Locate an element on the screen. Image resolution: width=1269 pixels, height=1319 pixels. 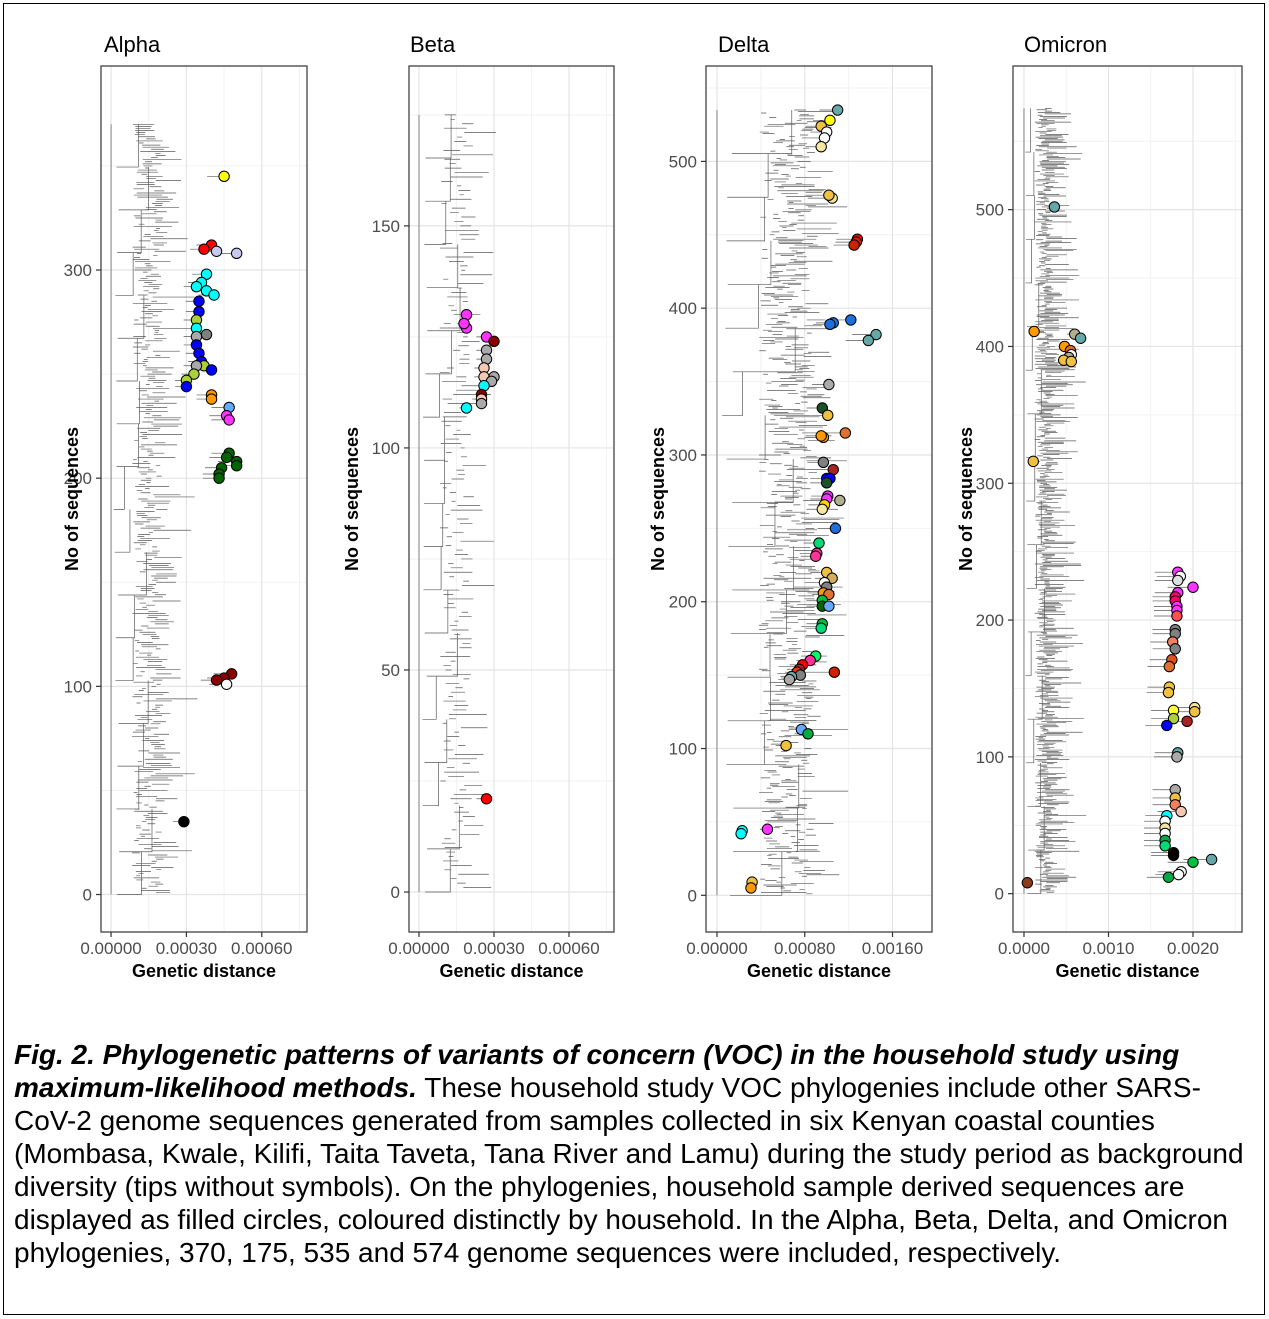
tree-branches is located at coordinates (173, 509).